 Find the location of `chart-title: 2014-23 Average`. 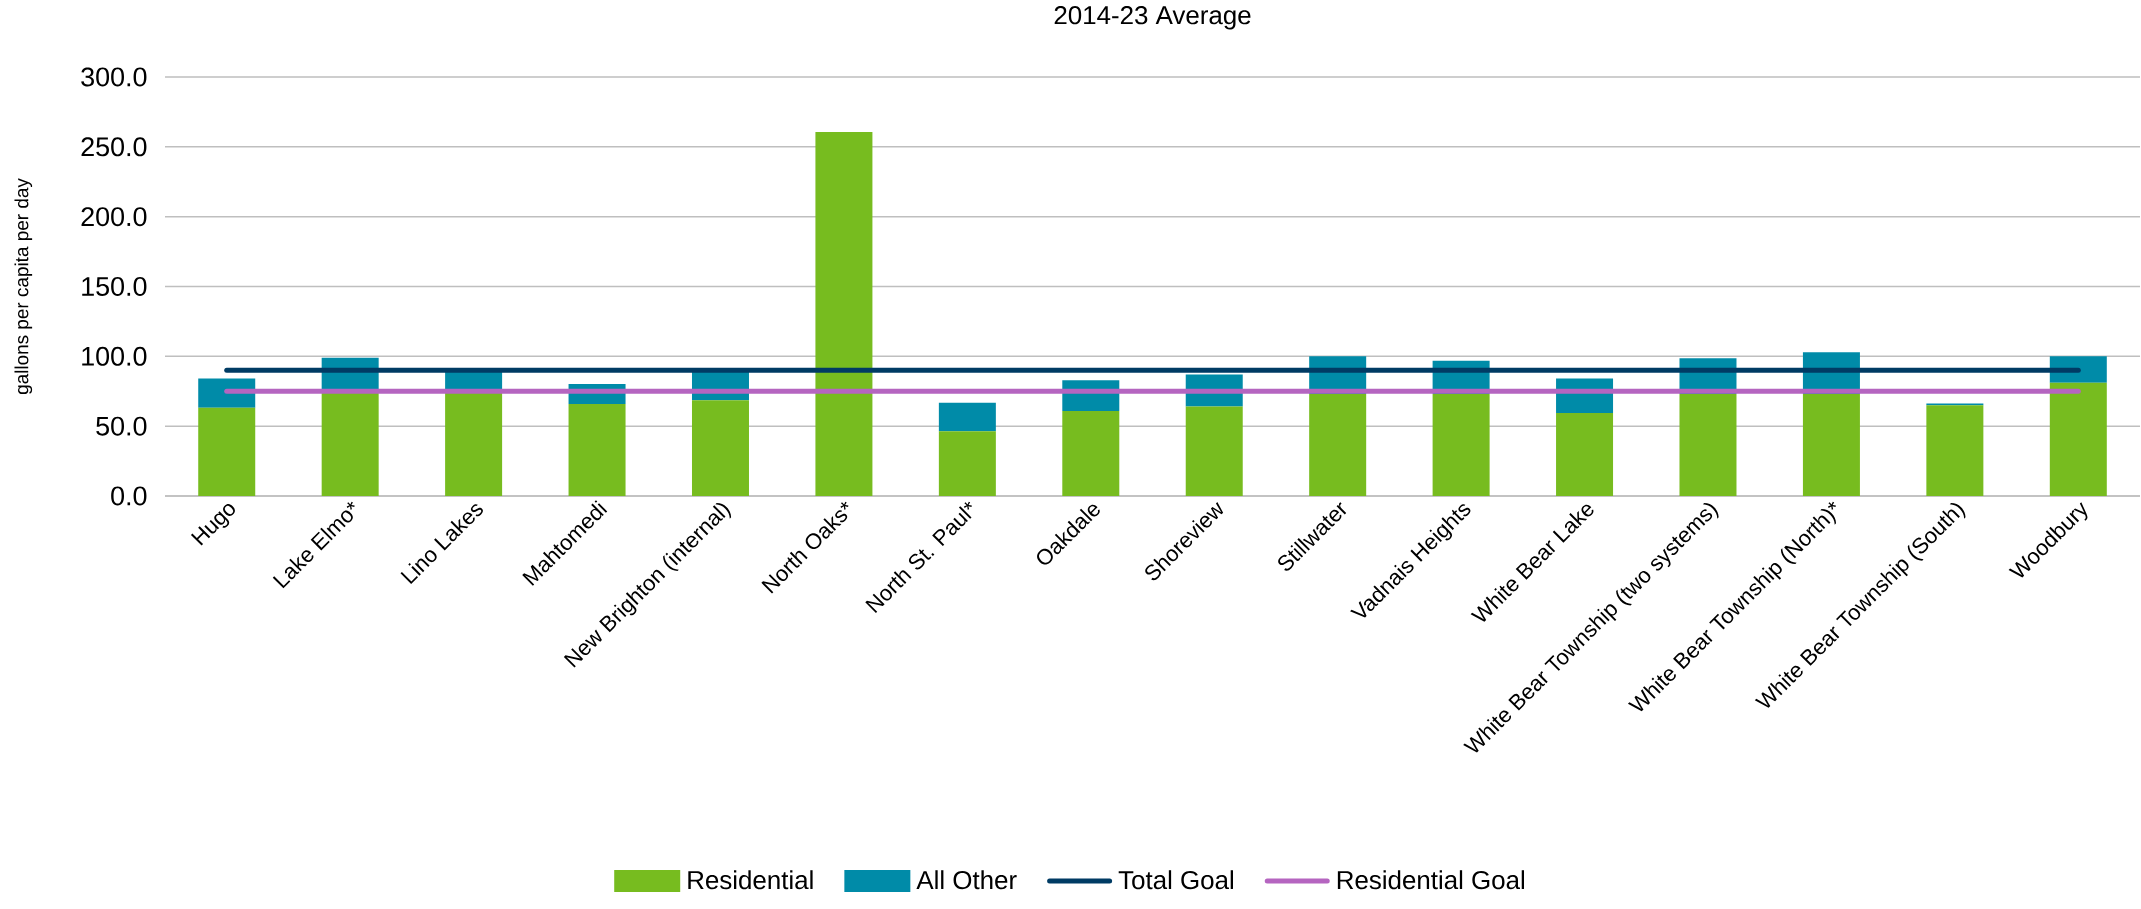

chart-title: 2014-23 Average is located at coordinates (1152, 18).